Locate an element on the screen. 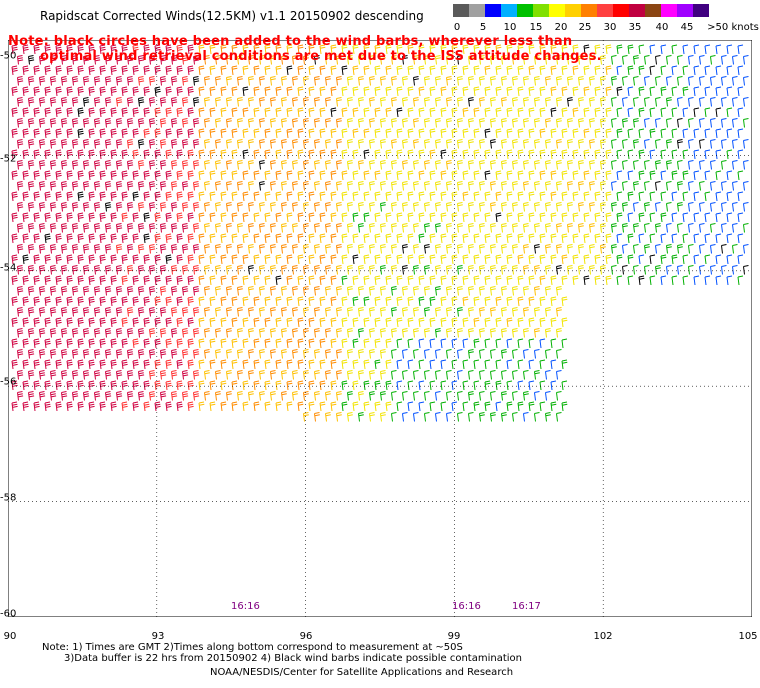  colorbar-label: 0 is located at coordinates (457, 27).